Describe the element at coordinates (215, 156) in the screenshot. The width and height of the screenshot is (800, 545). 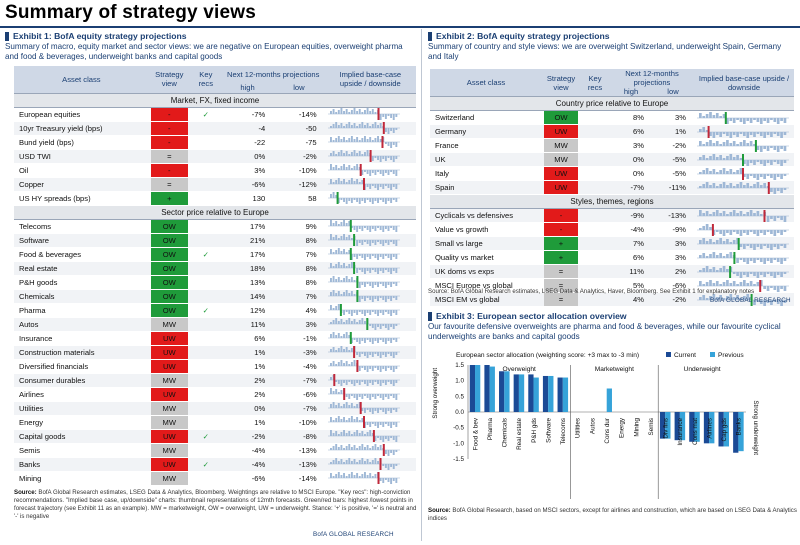
I see `table-row: USD TWI = 0% -2%` at that location.